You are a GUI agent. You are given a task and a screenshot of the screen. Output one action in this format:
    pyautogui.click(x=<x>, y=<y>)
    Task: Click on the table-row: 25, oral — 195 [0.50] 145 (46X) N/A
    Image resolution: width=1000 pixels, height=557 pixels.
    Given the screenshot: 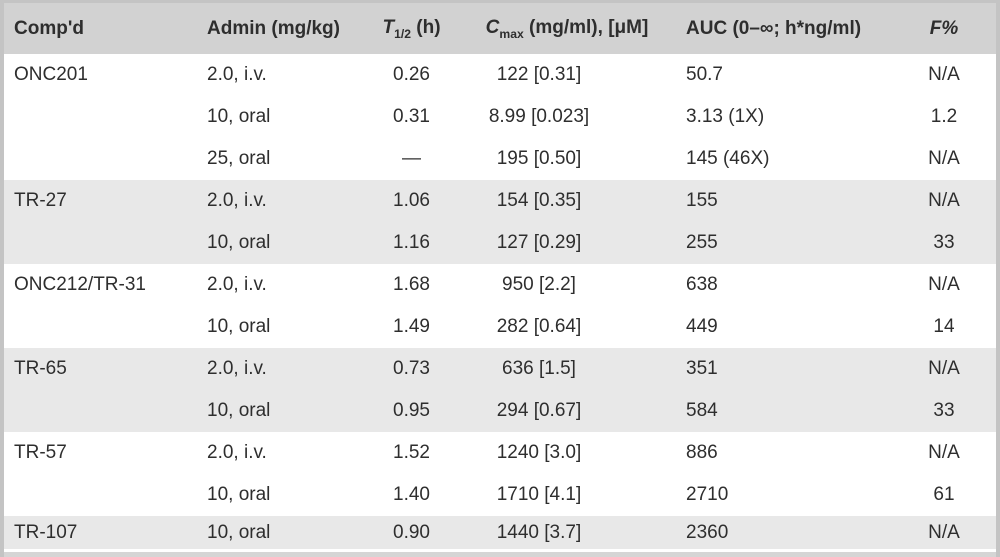 What is the action you would take?
    pyautogui.click(x=500, y=159)
    